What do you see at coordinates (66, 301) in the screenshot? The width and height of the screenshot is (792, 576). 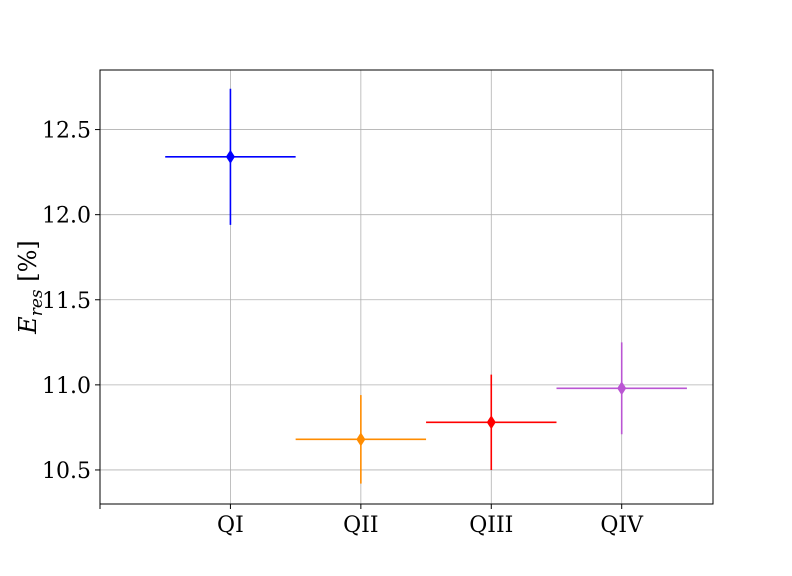 I see `y-tick-label: 11.5` at bounding box center [66, 301].